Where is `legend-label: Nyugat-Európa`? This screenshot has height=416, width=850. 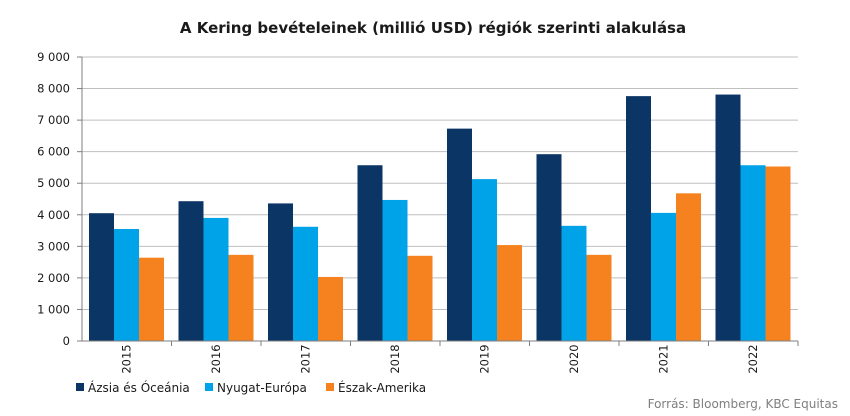 legend-label: Nyugat-Európa is located at coordinates (262, 388).